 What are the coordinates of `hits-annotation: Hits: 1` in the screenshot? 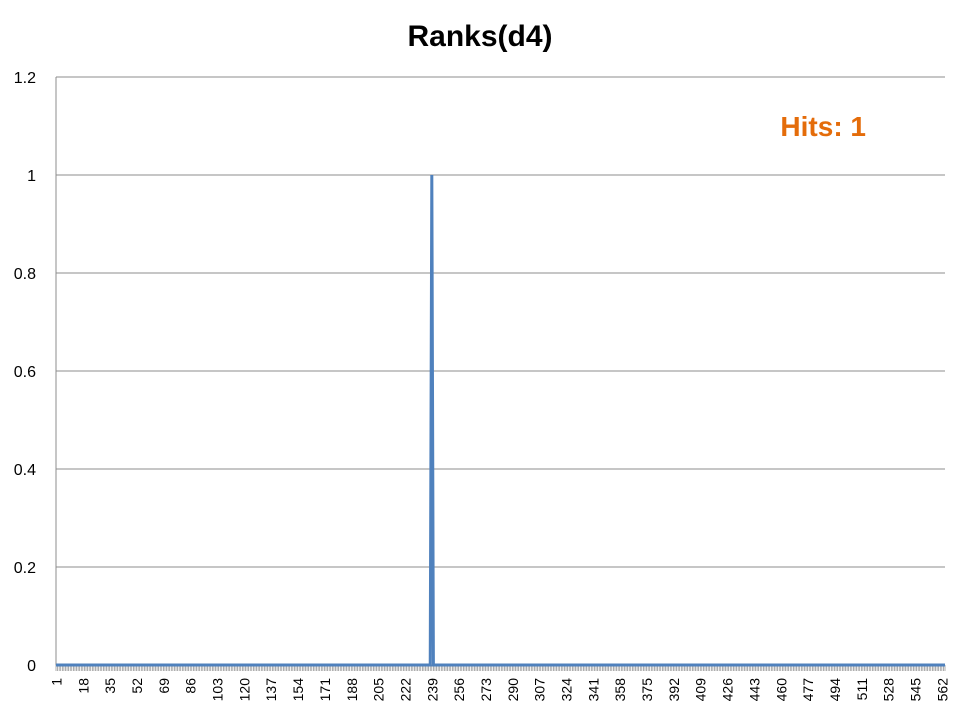 It's located at (823, 126).